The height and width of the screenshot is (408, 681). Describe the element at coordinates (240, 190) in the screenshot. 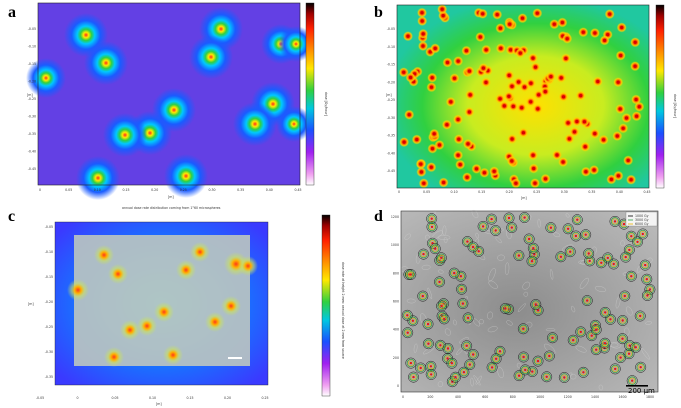

I see `panel-a-xtick: 0.35` at that location.